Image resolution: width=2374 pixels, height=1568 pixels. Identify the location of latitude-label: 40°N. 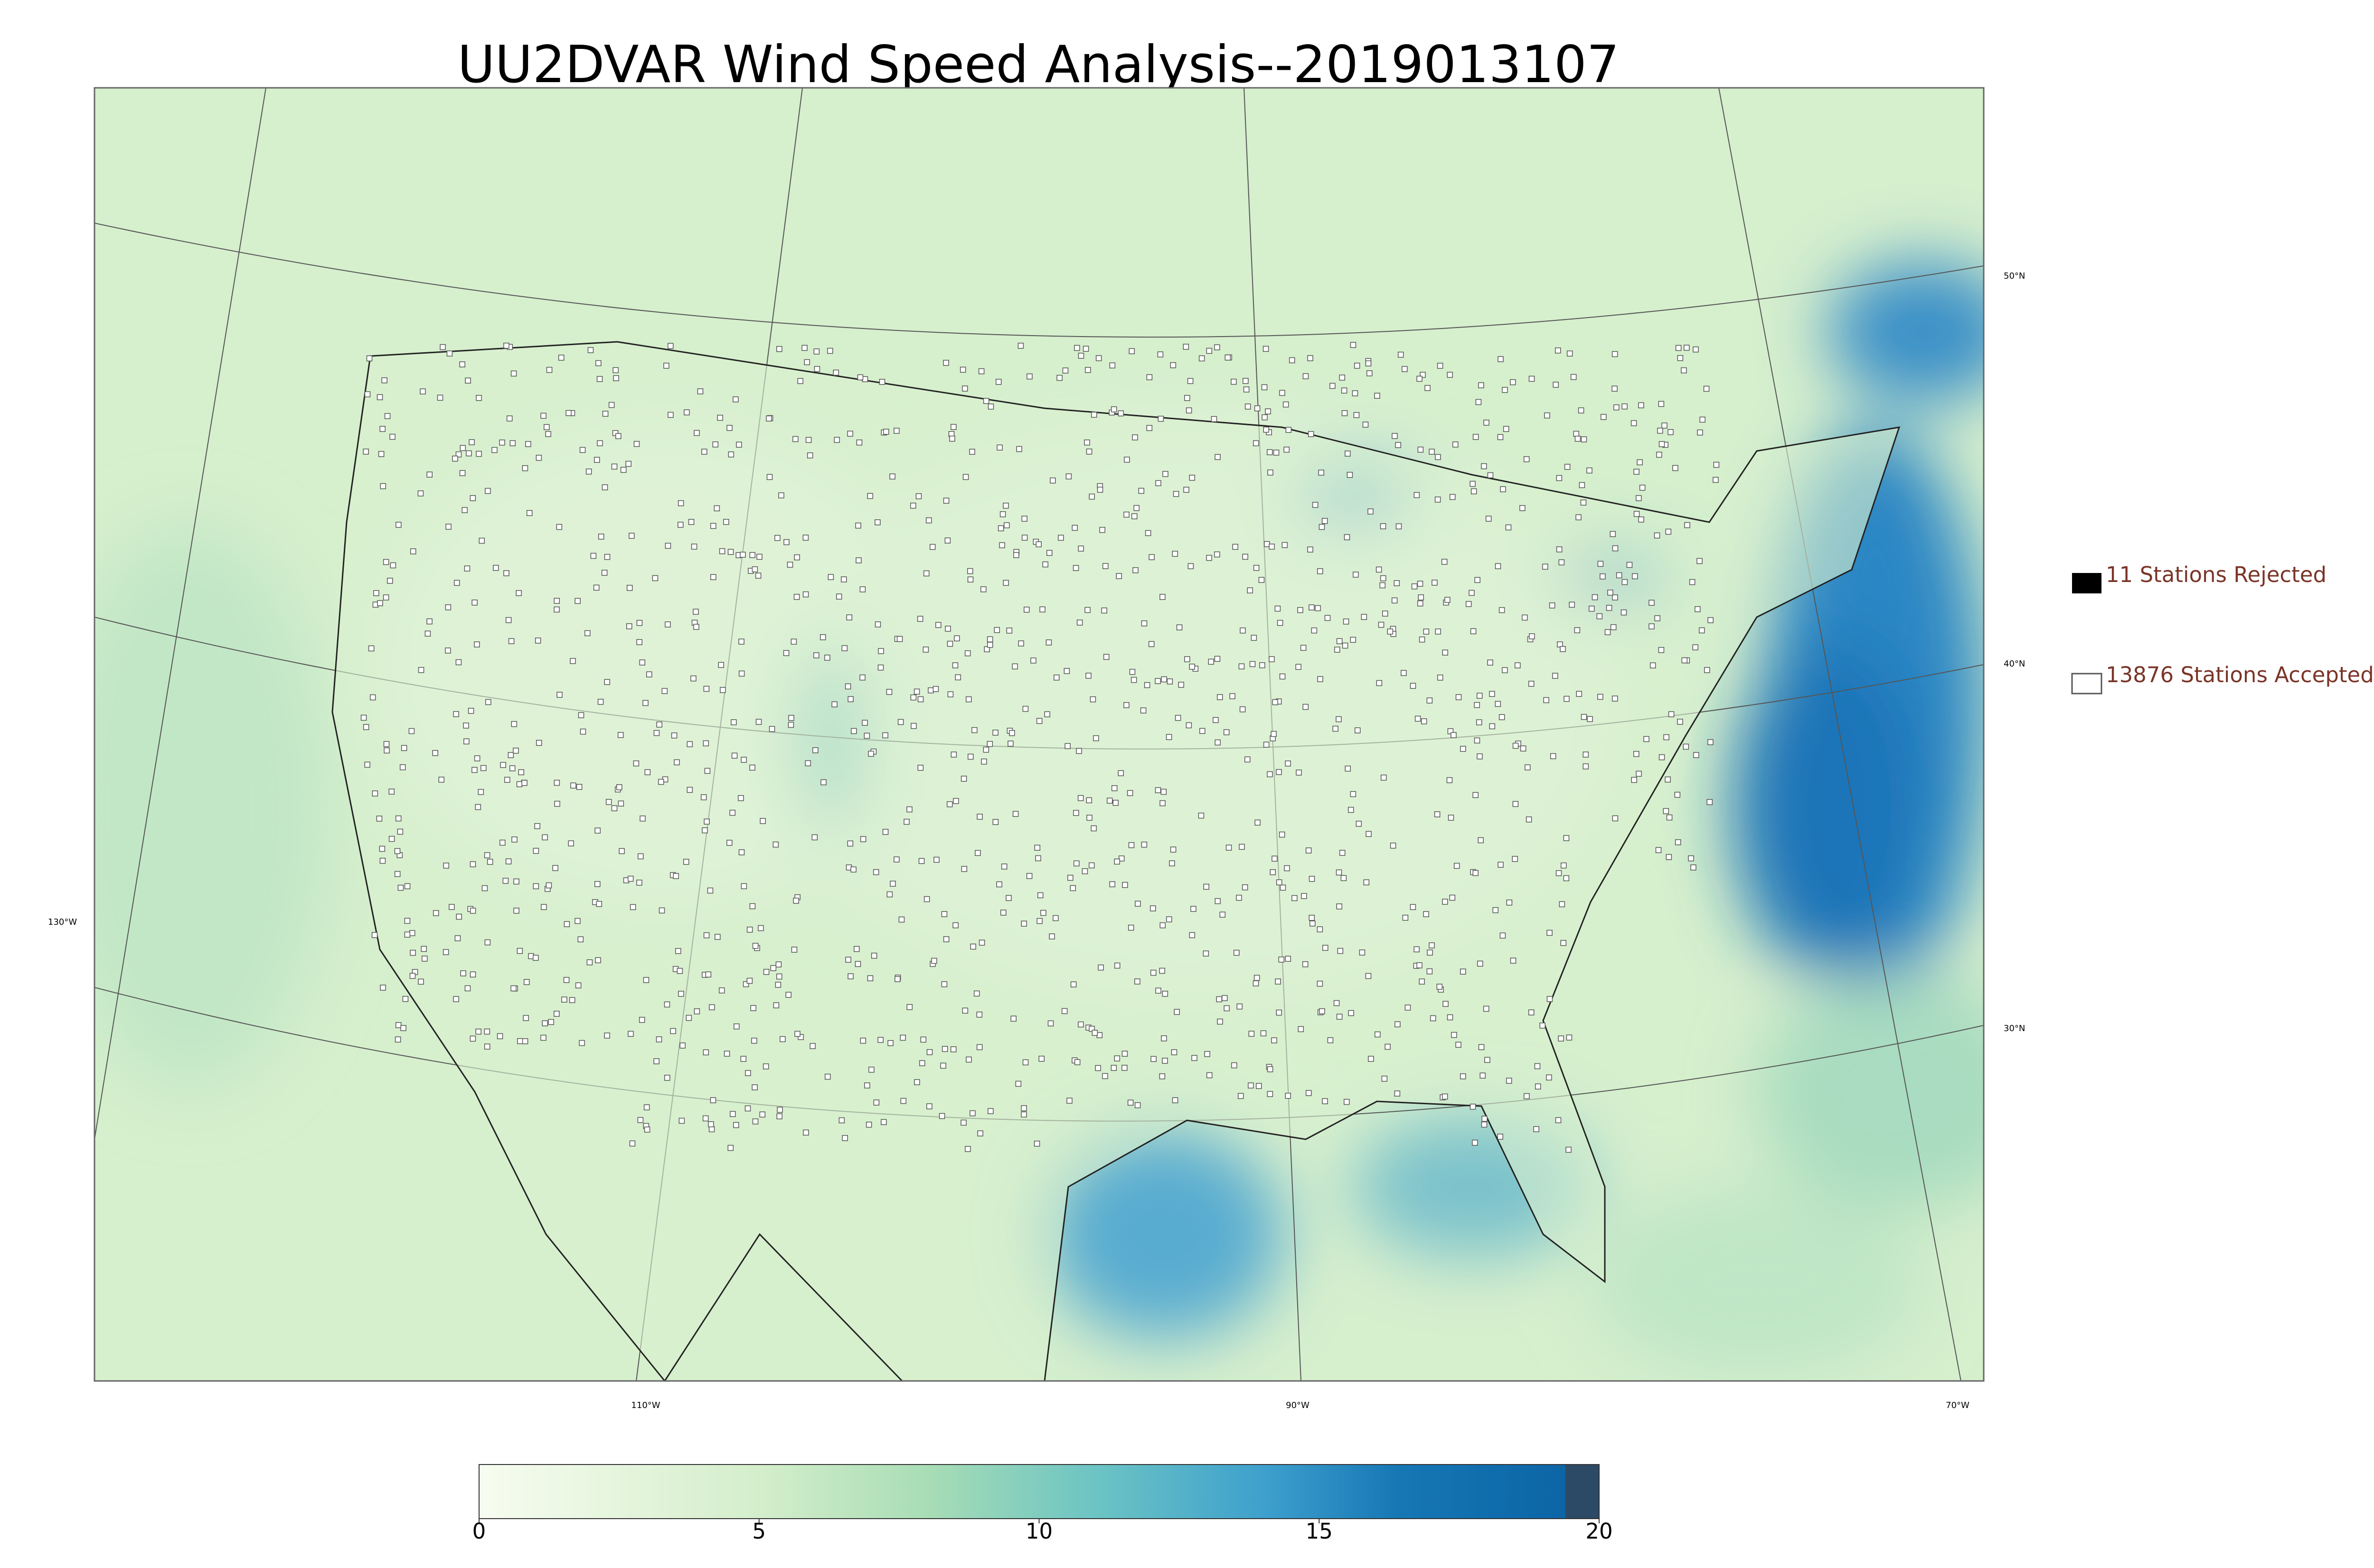
(2014, 664).